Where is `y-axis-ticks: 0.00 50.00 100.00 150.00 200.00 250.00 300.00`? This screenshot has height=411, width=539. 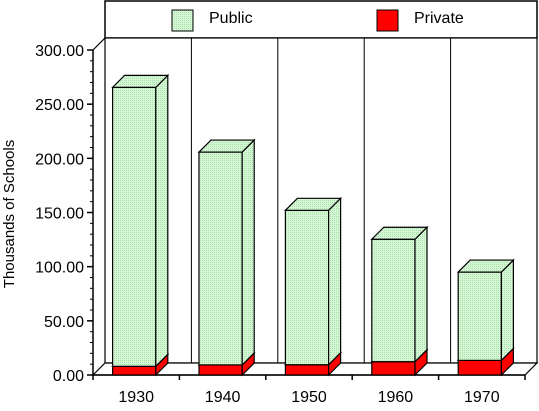 y-axis-ticks: 0.00 50.00 100.00 150.00 200.00 250.00 300.00 is located at coordinates (64, 214).